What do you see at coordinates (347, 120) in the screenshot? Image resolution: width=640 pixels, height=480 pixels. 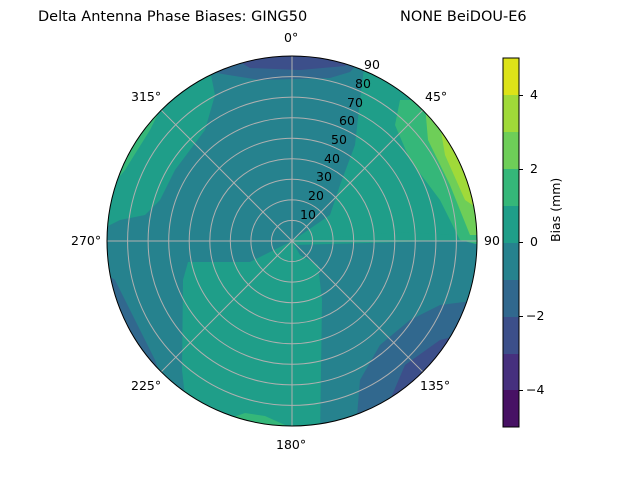 I see `radial-label-60: 60` at bounding box center [347, 120].